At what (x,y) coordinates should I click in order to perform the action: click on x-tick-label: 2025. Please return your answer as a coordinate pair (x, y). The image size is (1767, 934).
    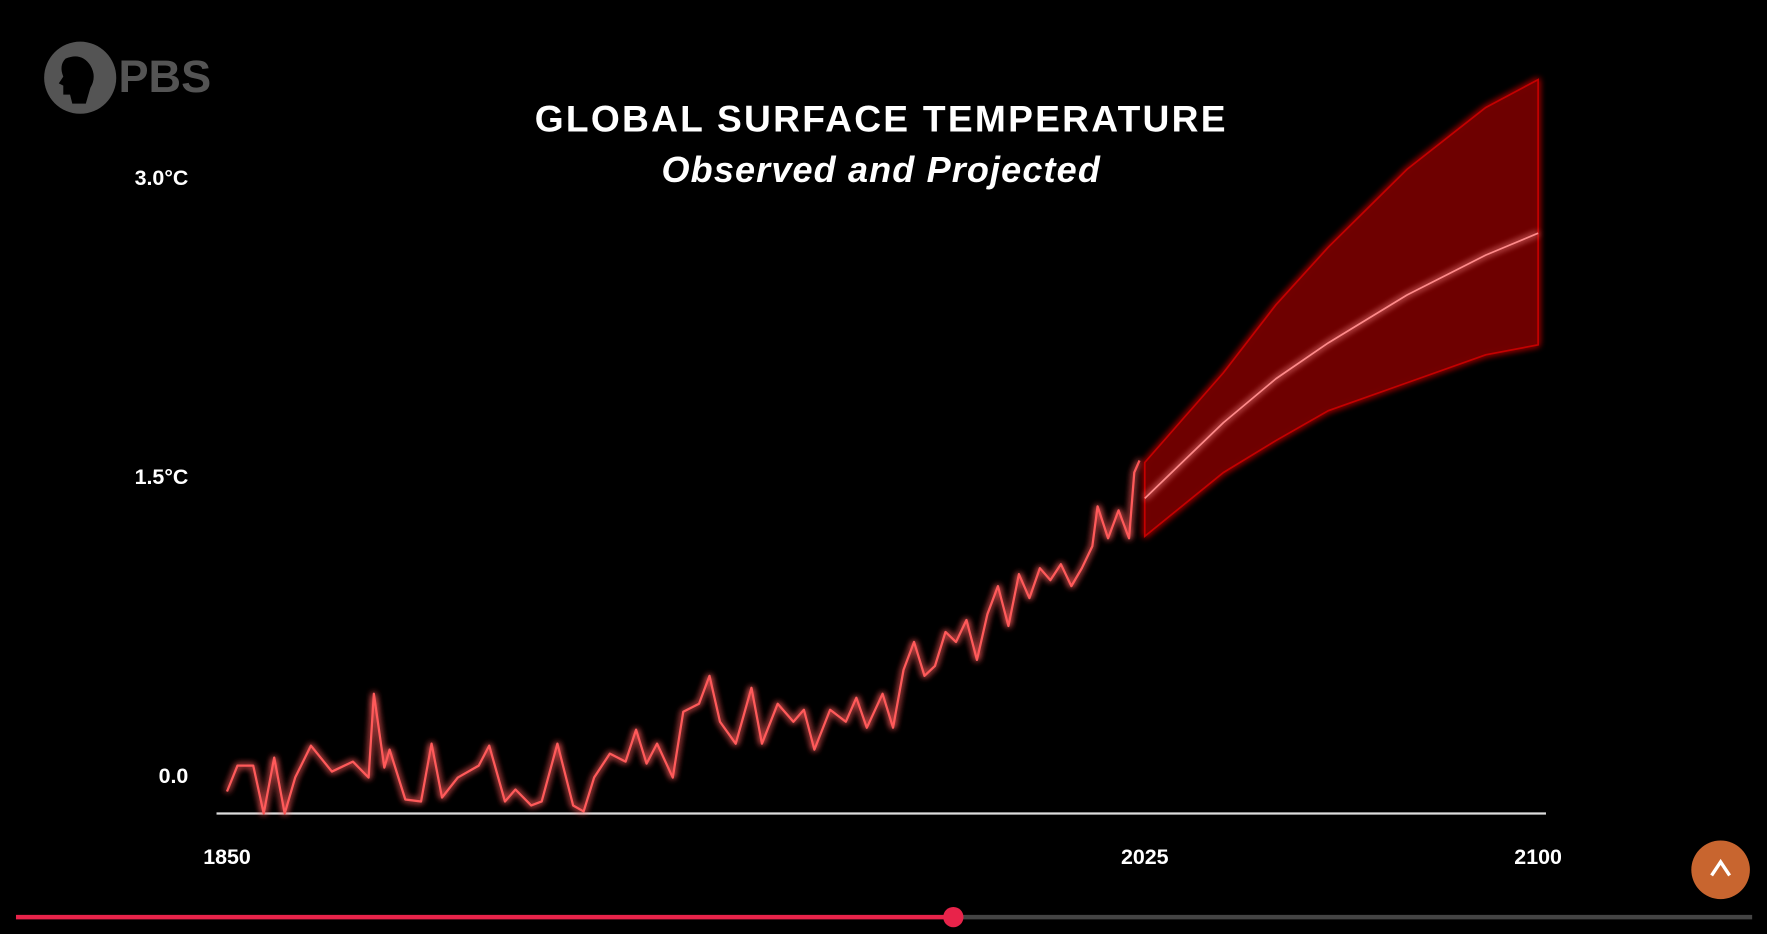
    Looking at the image, I should click on (1145, 857).